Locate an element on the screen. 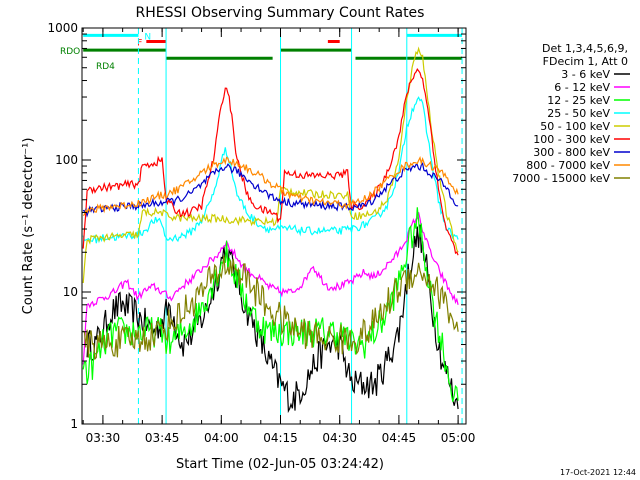 Image resolution: width=640 pixels, height=480 pixels. y-tick-label: 1000 is located at coordinates (62, 28).